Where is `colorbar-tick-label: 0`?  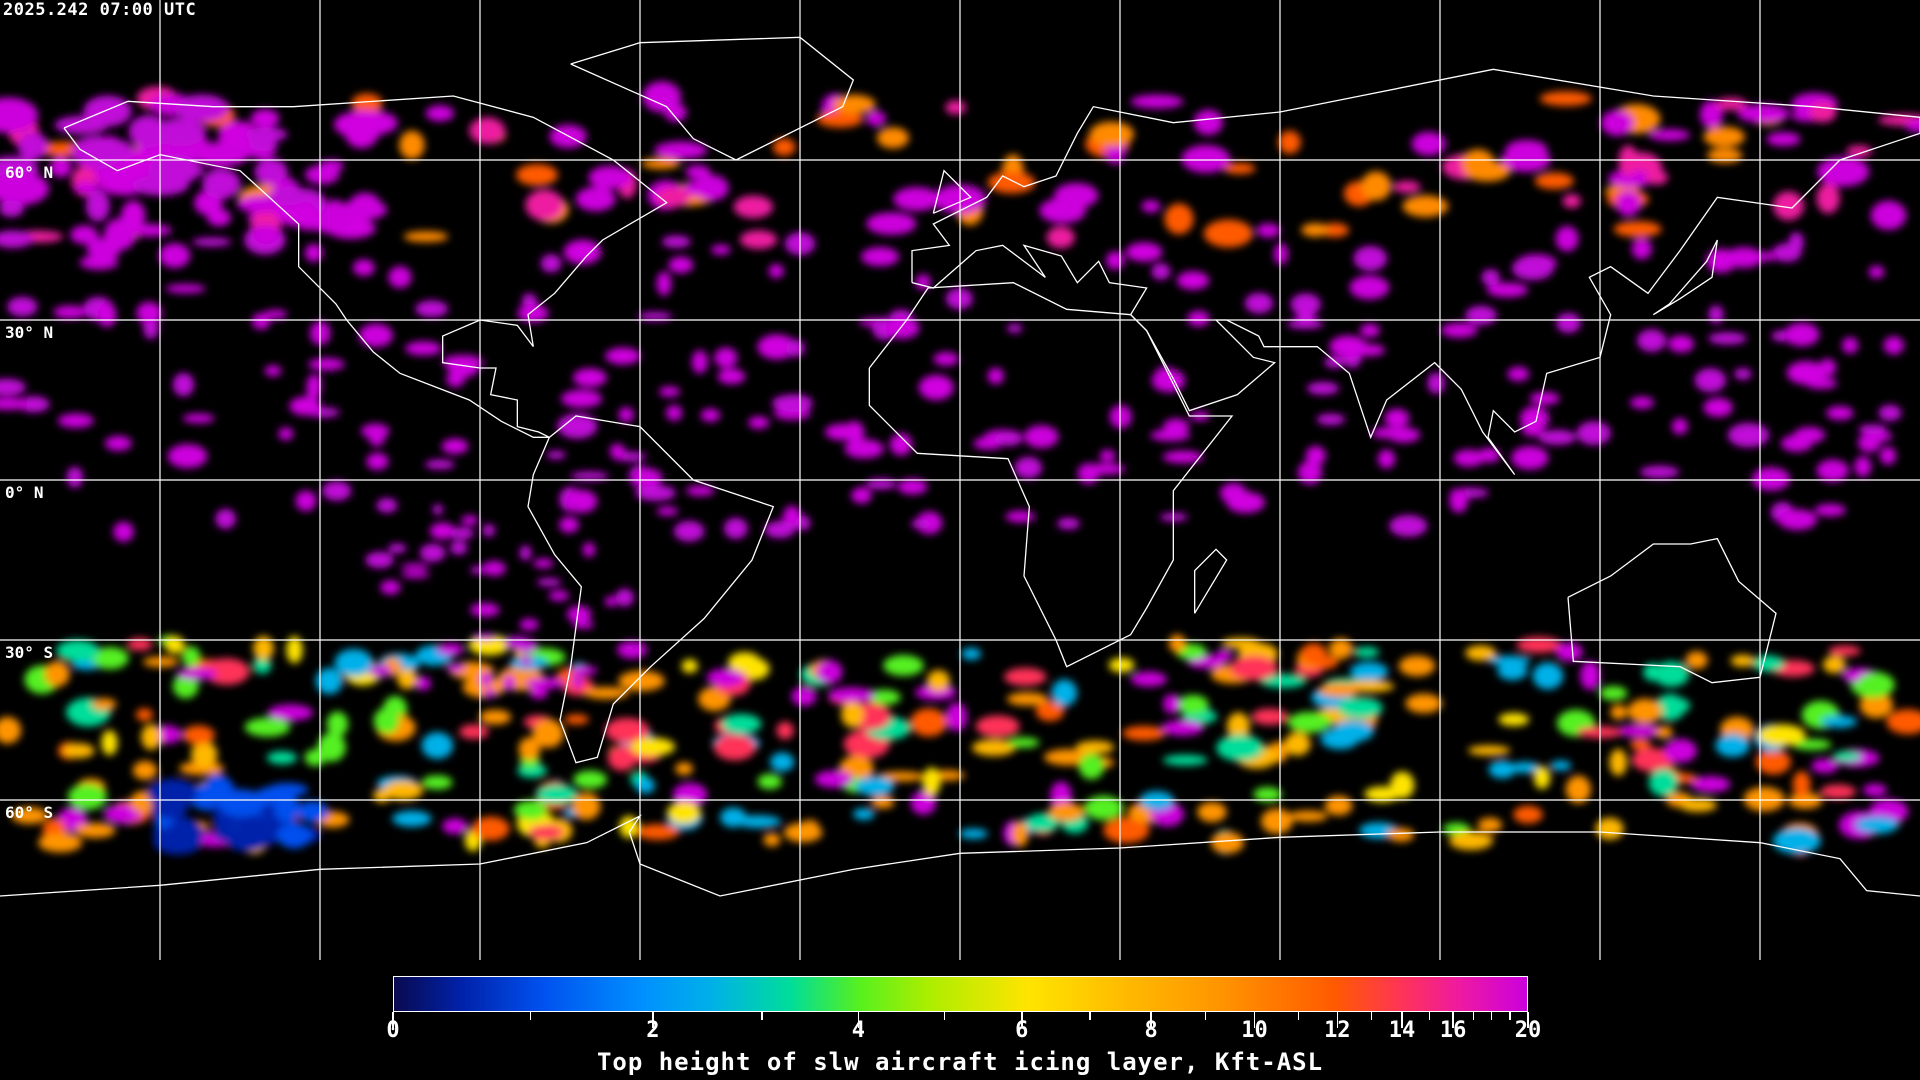
colorbar-tick-label: 0 is located at coordinates (393, 1030).